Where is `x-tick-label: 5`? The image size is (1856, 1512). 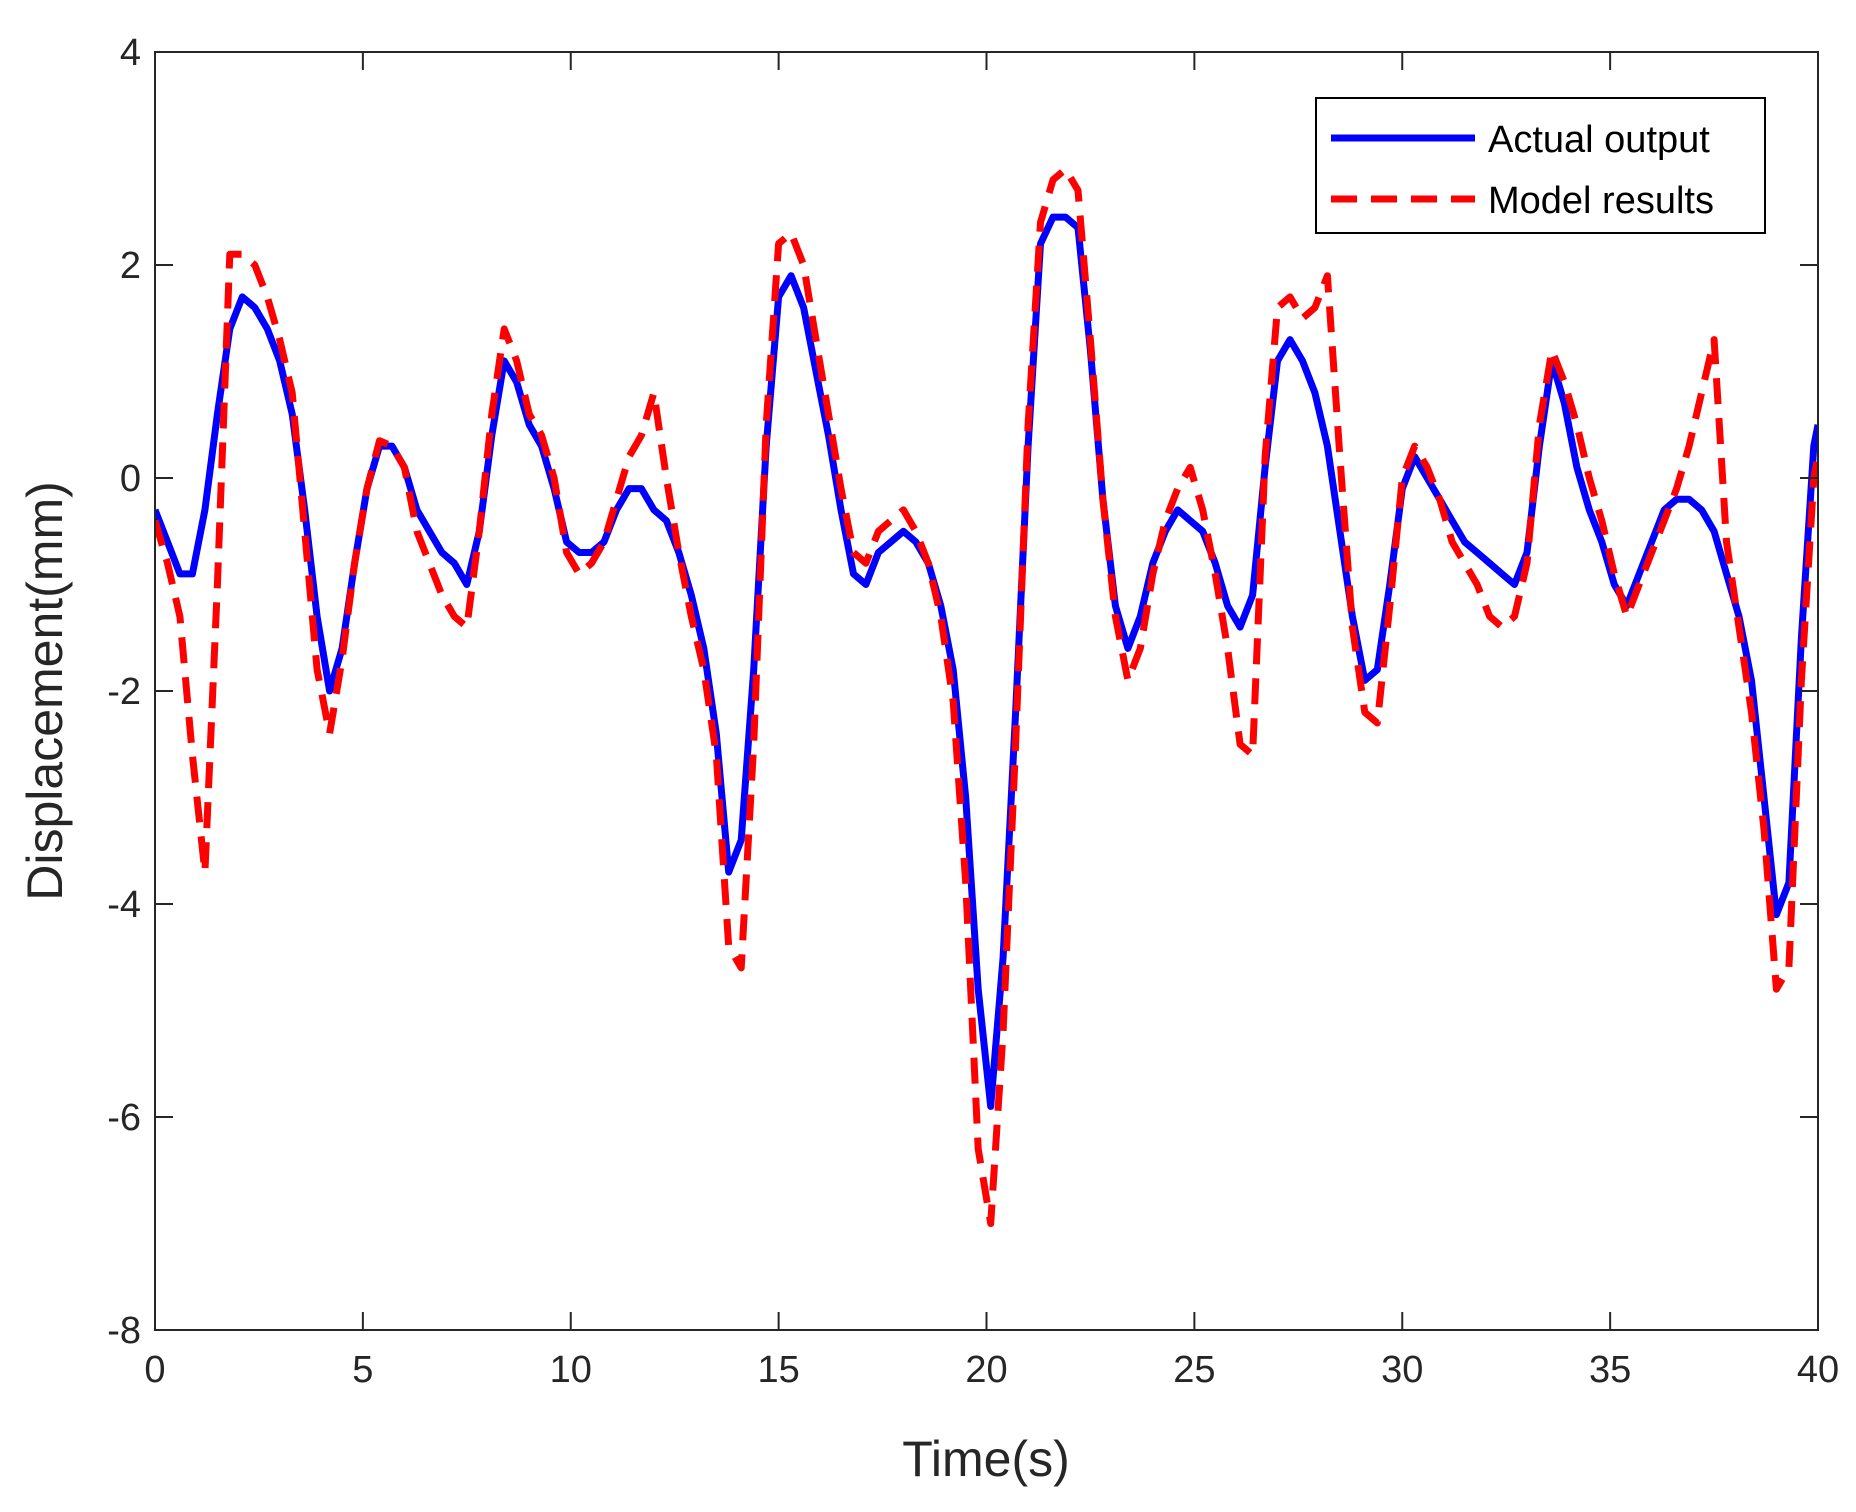
x-tick-label: 5 is located at coordinates (362, 1370).